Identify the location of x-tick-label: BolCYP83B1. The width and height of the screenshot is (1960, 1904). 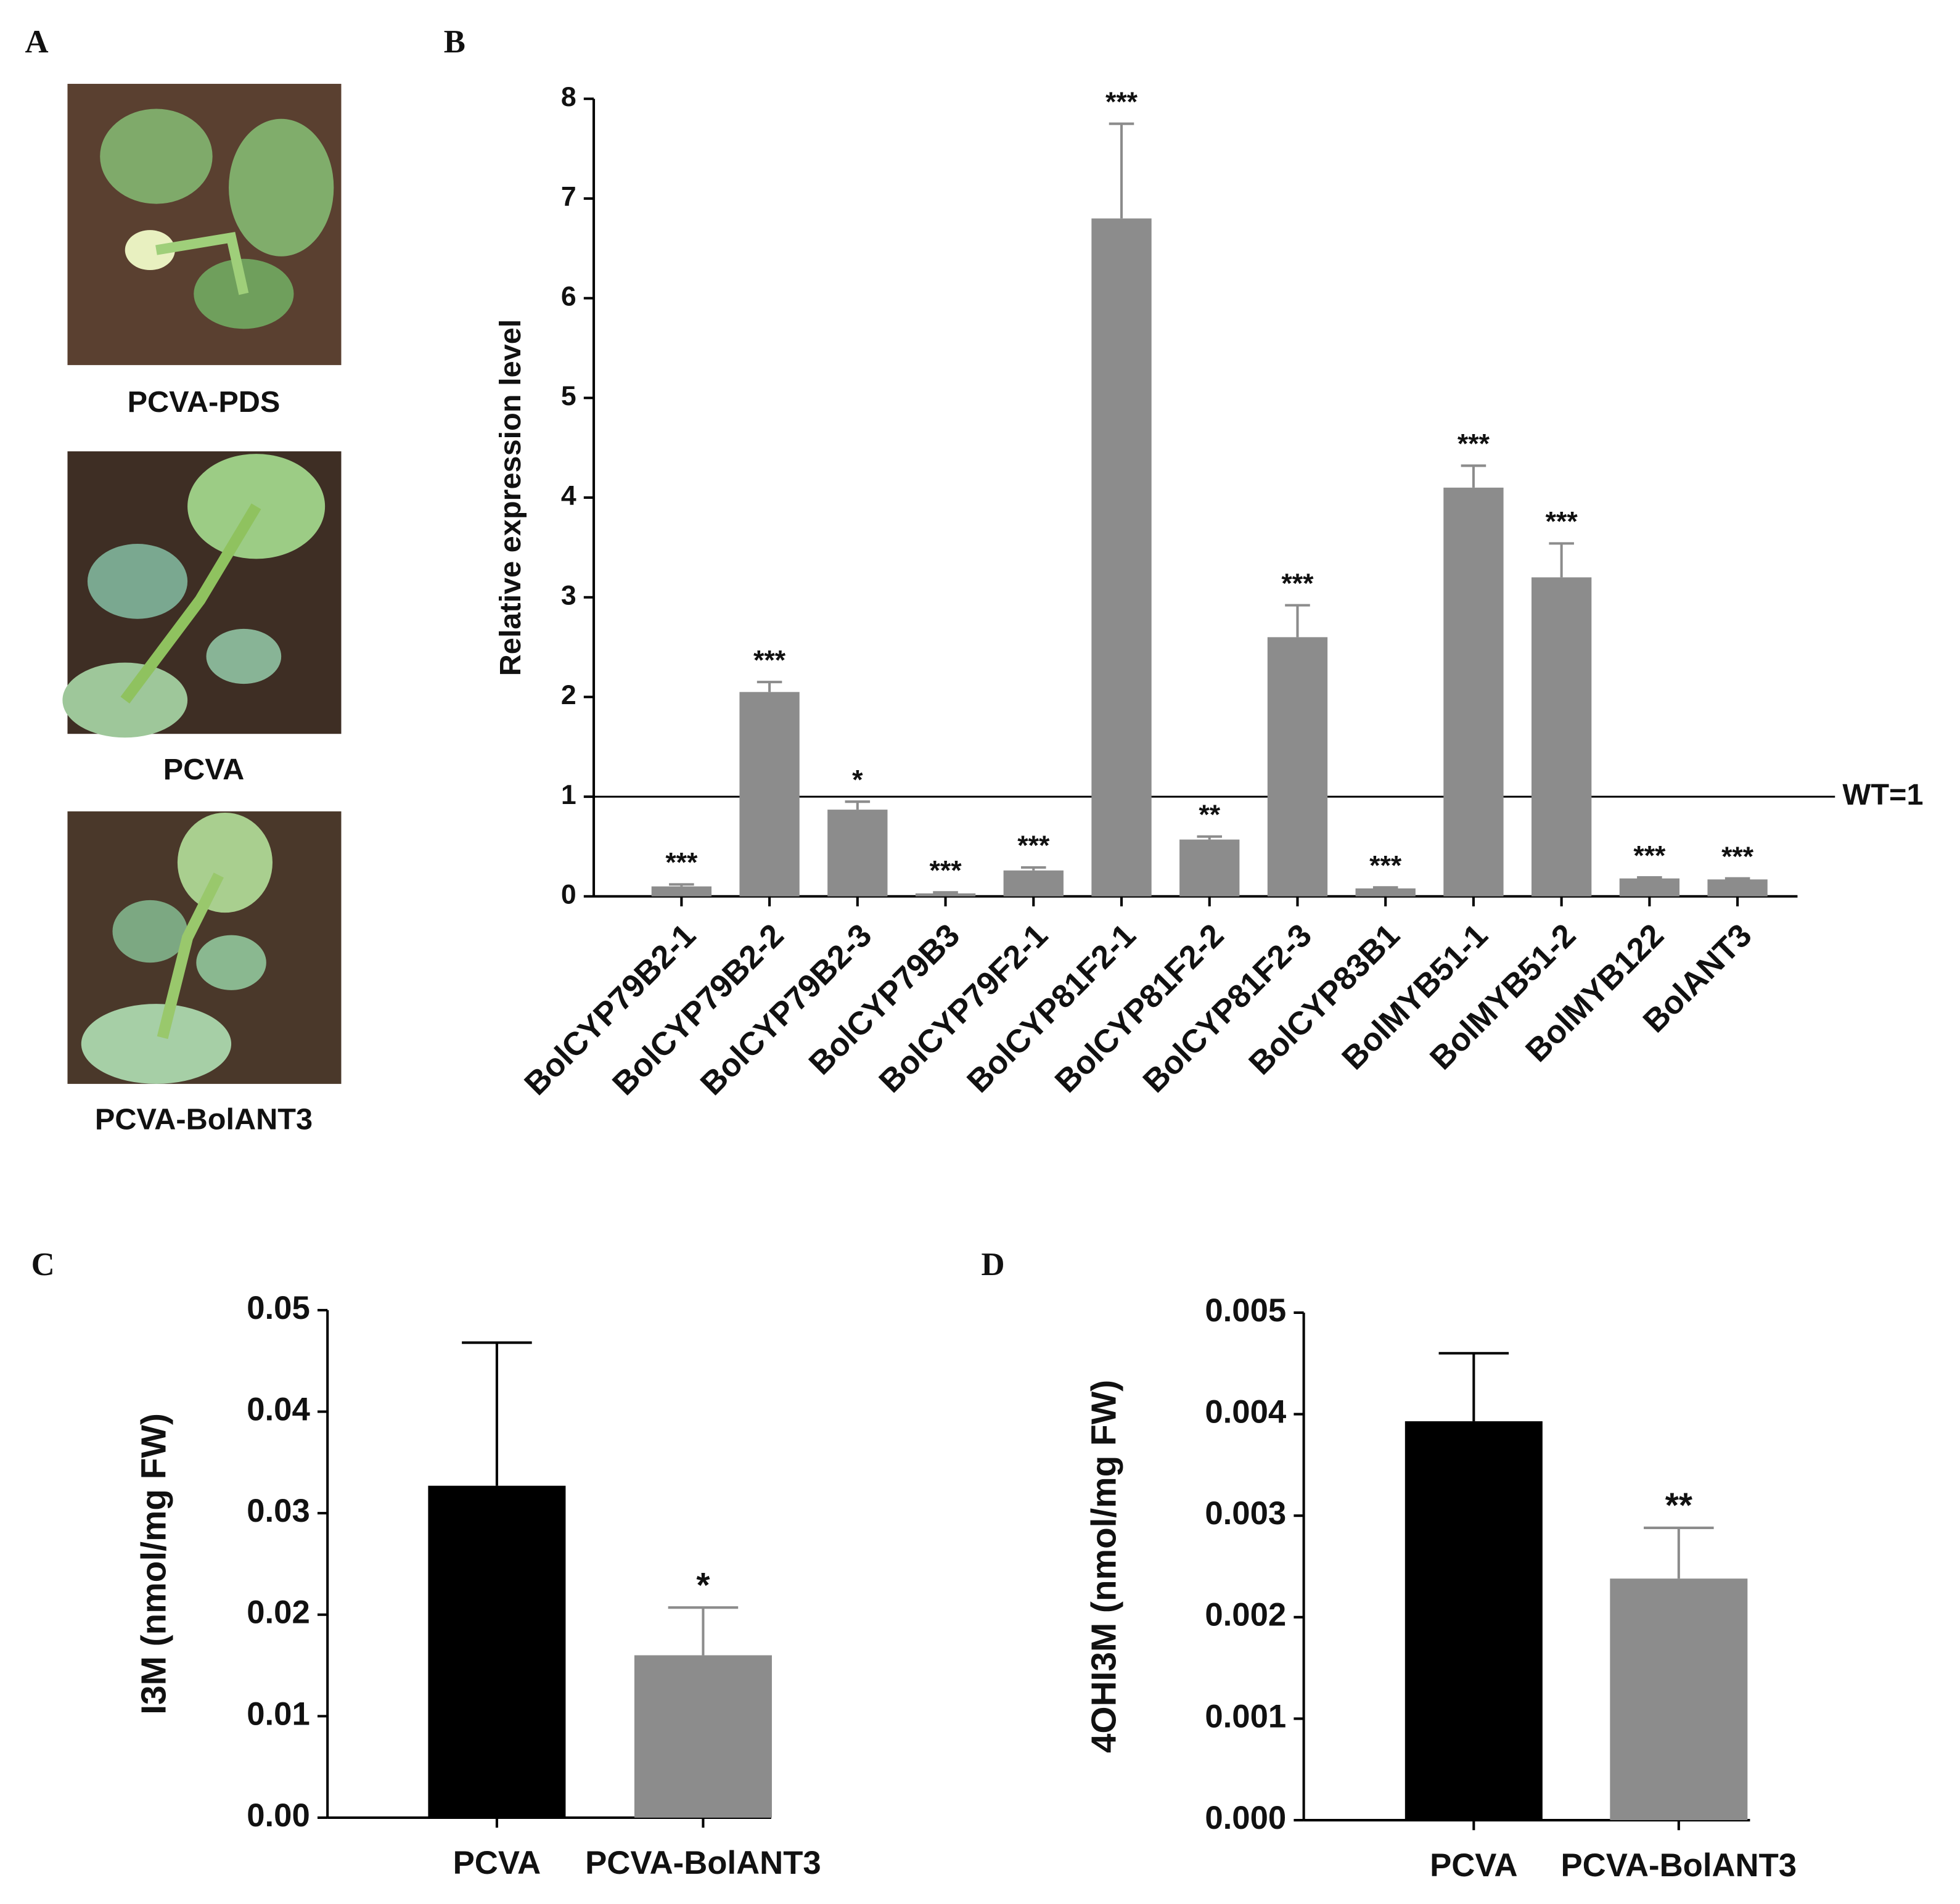
(1324, 999).